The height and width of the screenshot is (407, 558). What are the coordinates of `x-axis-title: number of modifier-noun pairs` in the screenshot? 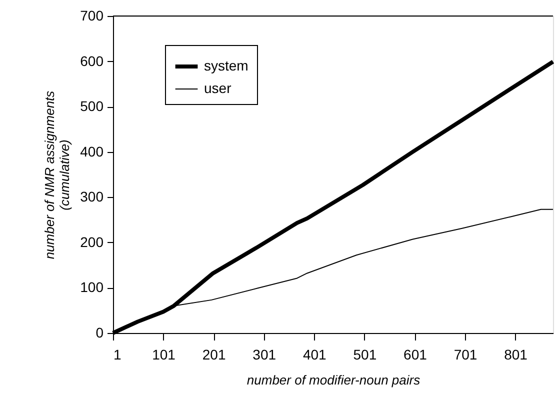 It's located at (333, 380).